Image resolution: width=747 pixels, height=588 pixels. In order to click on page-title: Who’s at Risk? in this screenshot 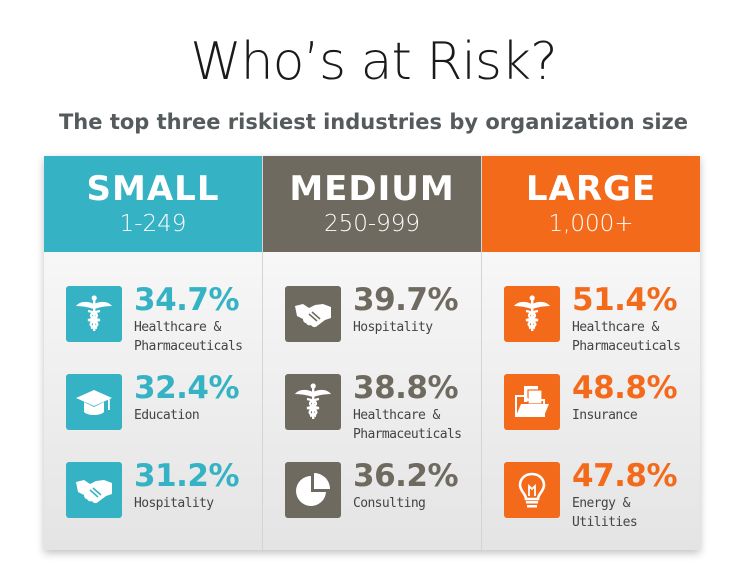, I will do `click(374, 62)`.